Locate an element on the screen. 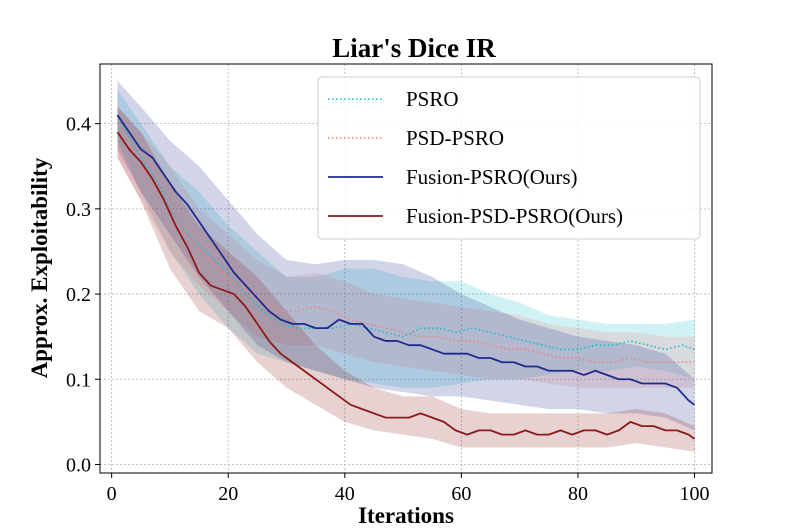 This screenshot has width=793, height=529. x-tick-label: 0 is located at coordinates (112, 494).